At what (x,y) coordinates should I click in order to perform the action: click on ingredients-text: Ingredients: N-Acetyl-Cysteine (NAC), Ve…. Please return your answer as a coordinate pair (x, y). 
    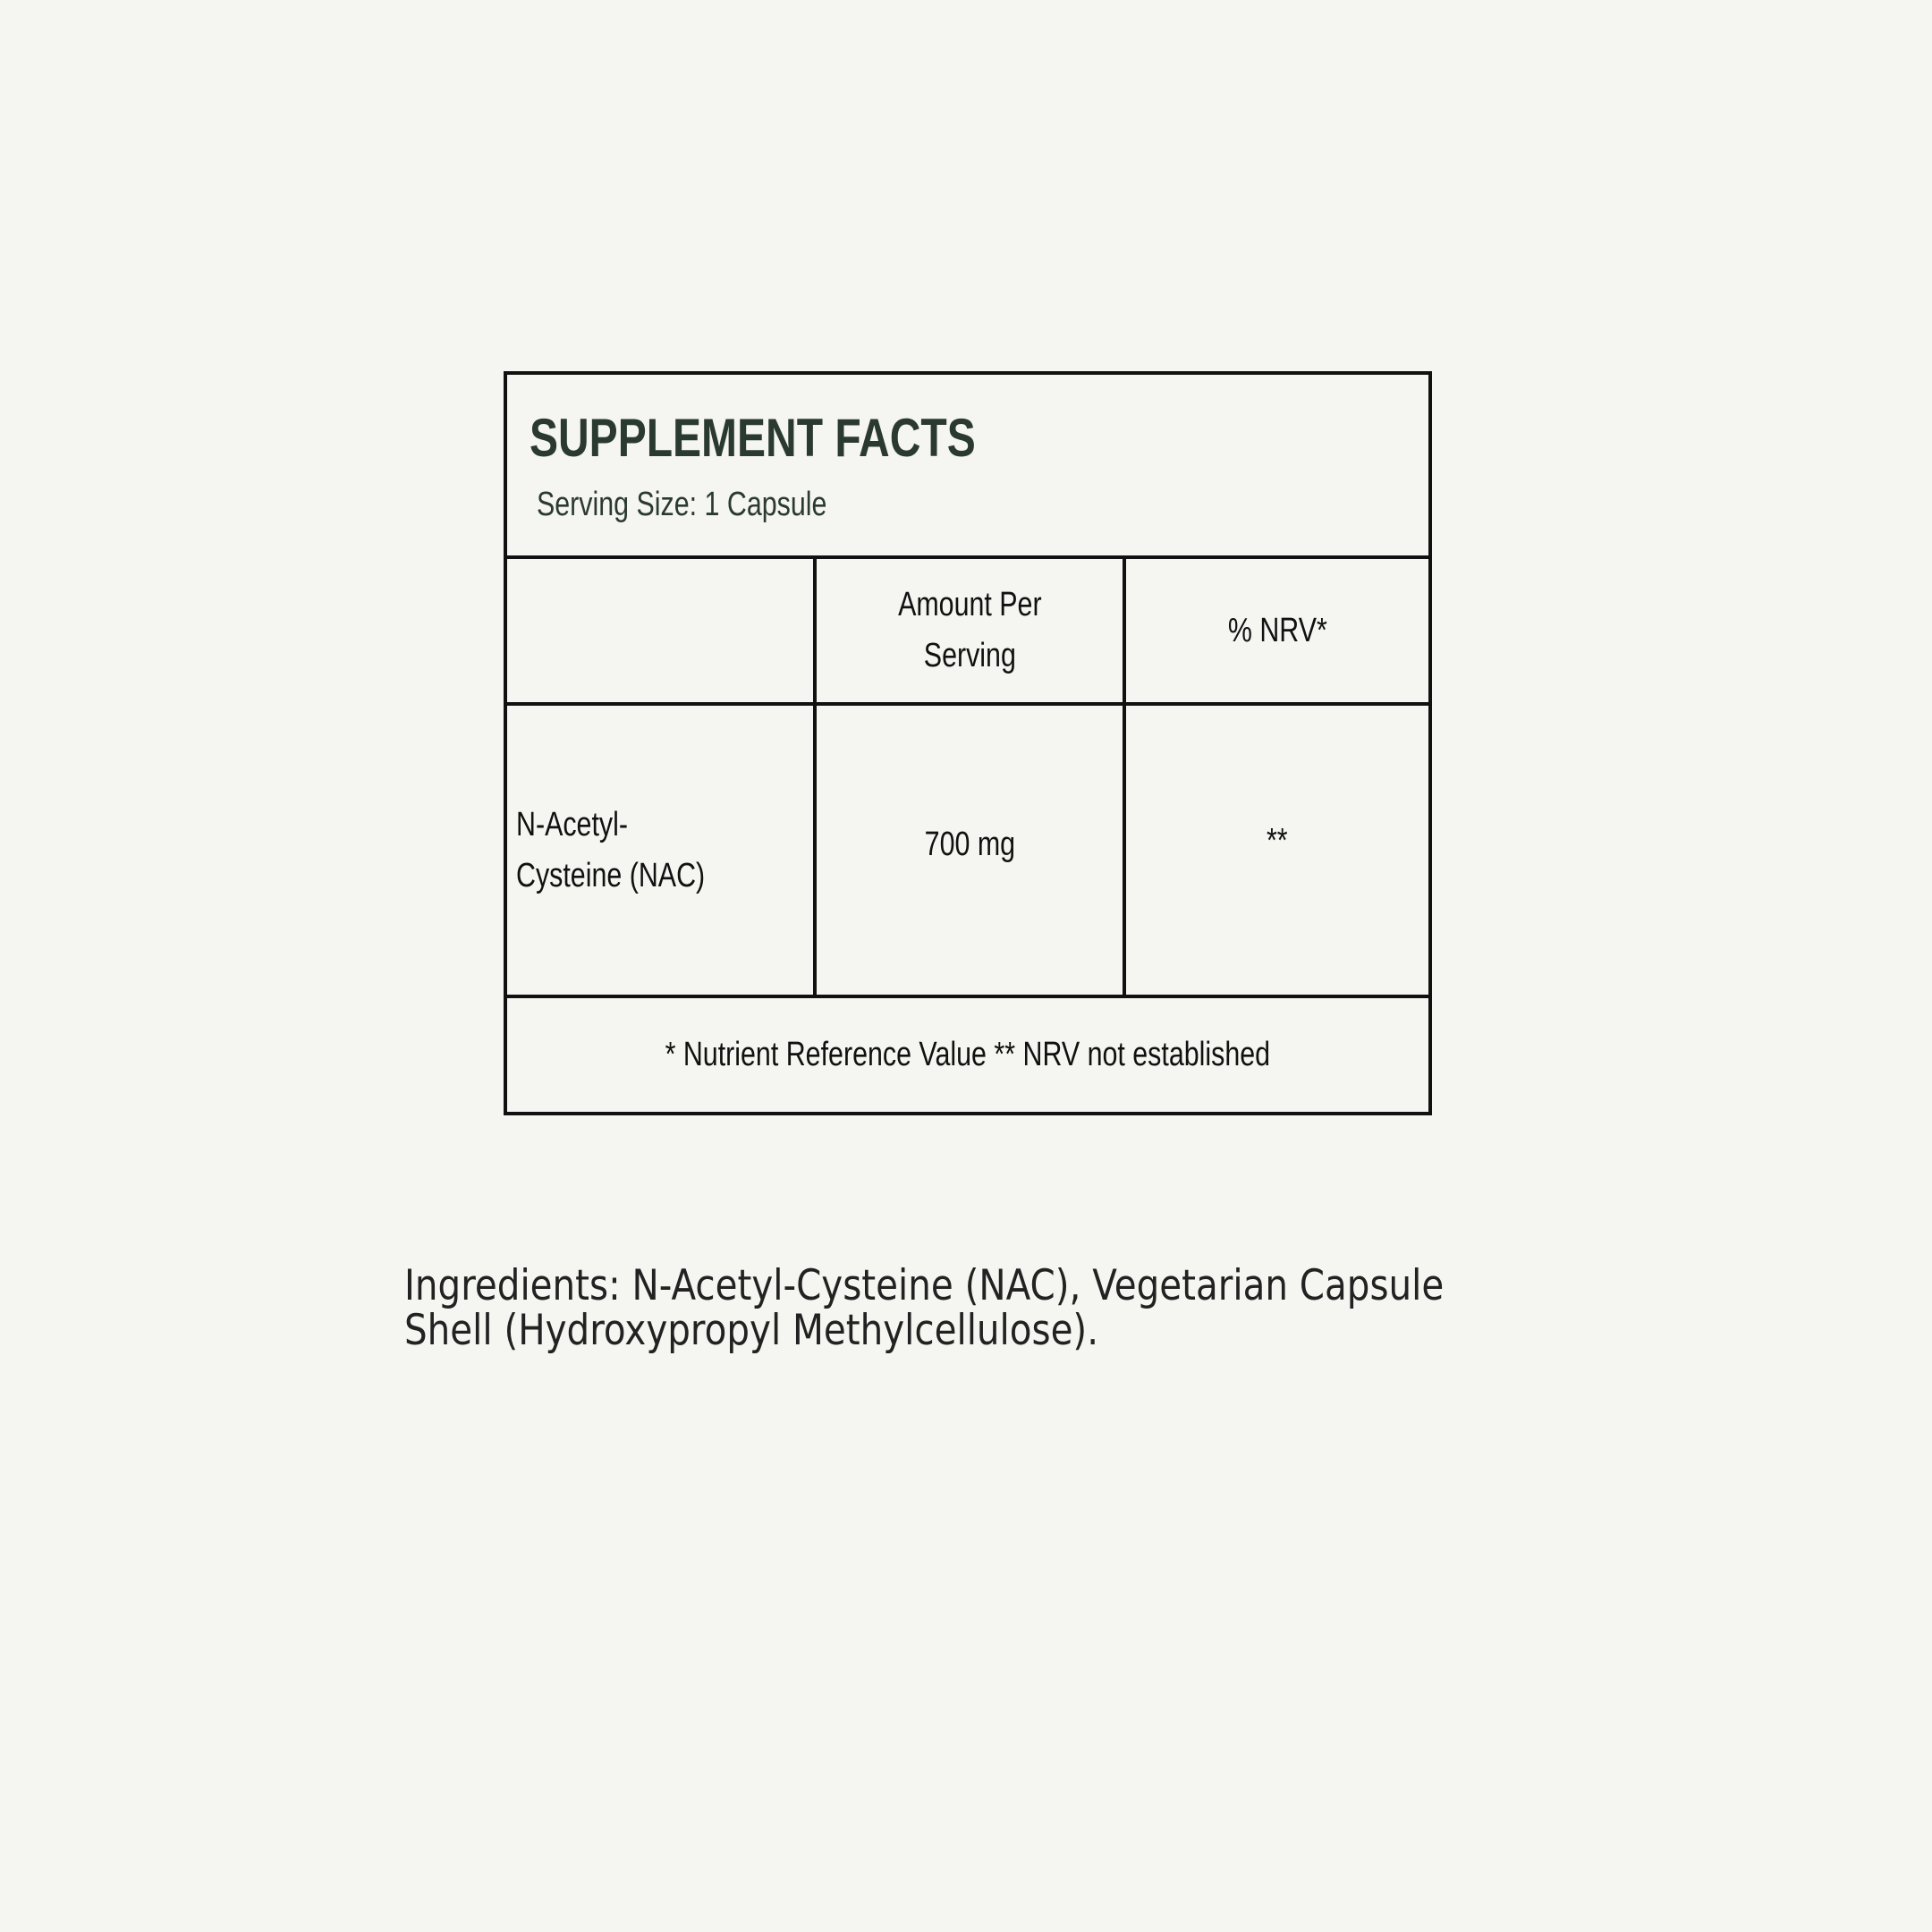
    Looking at the image, I should click on (1030, 1308).